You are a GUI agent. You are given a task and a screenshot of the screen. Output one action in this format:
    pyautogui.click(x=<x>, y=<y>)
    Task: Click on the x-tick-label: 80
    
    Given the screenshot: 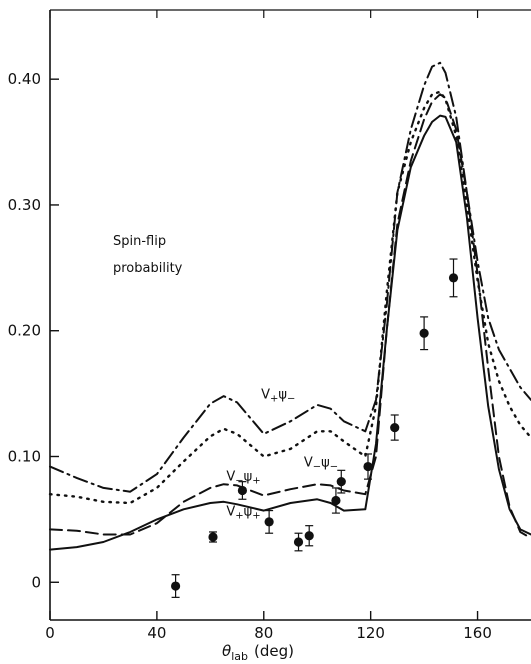 What is the action you would take?
    pyautogui.click(x=263, y=633)
    